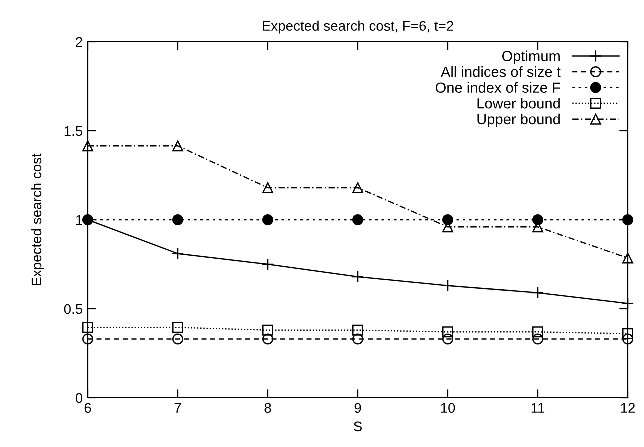 This screenshot has width=644, height=447. Describe the element at coordinates (73, 131) in the screenshot. I see `y-tick-label: 1.5` at that location.